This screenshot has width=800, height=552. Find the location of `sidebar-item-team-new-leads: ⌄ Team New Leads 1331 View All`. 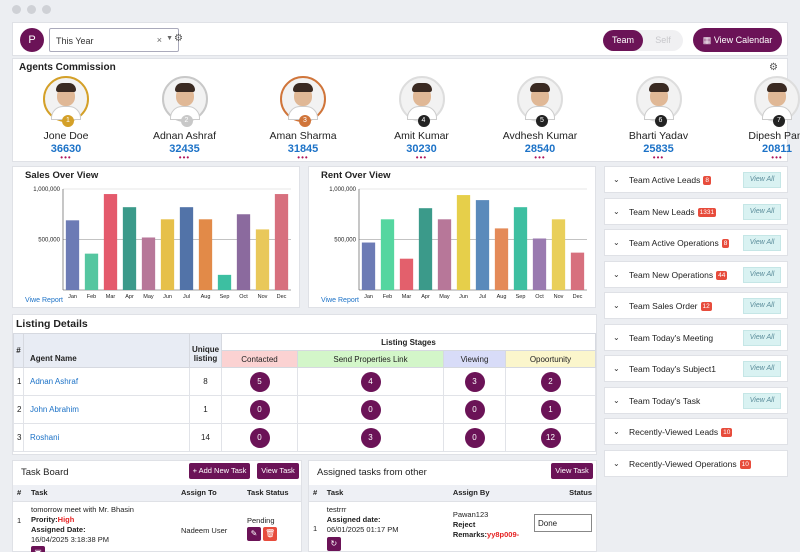

sidebar-item-team-new-leads: ⌄ Team New Leads 1331 View All is located at coordinates (696, 211).